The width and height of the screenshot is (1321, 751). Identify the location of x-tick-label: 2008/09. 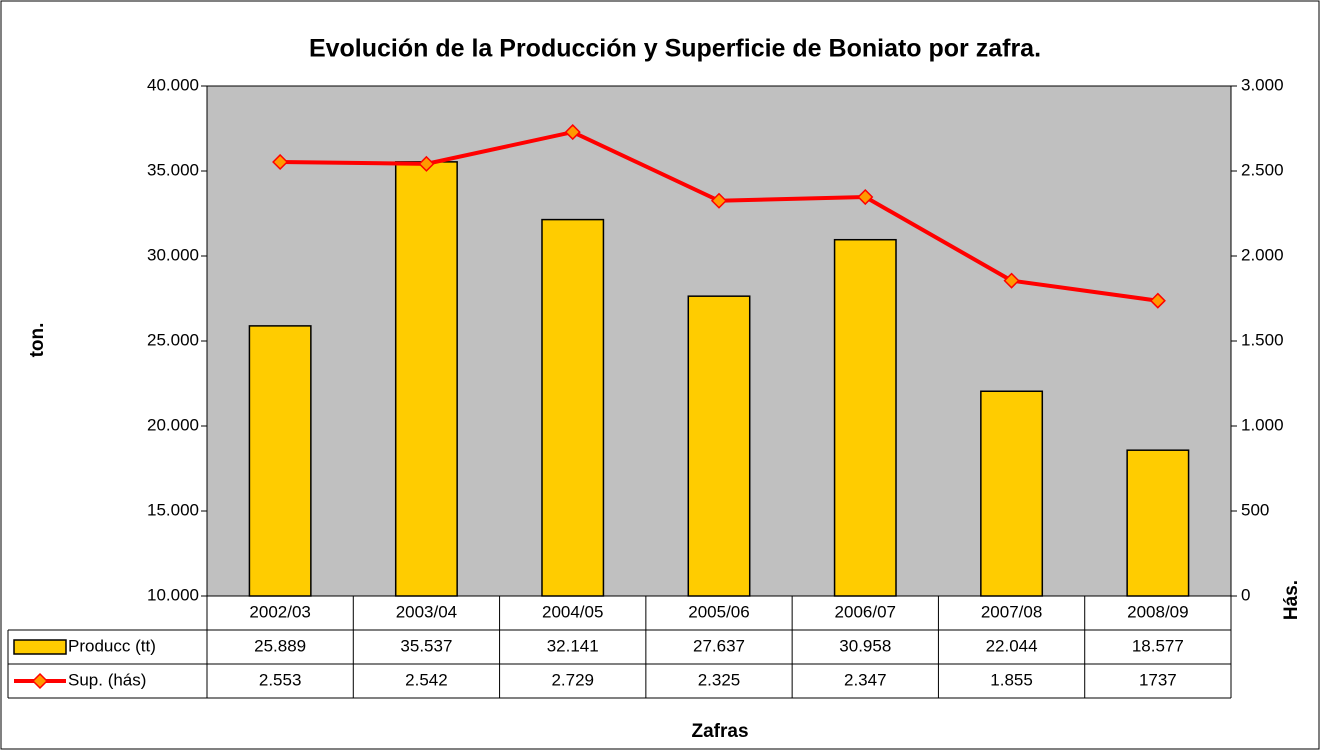
(1157, 611).